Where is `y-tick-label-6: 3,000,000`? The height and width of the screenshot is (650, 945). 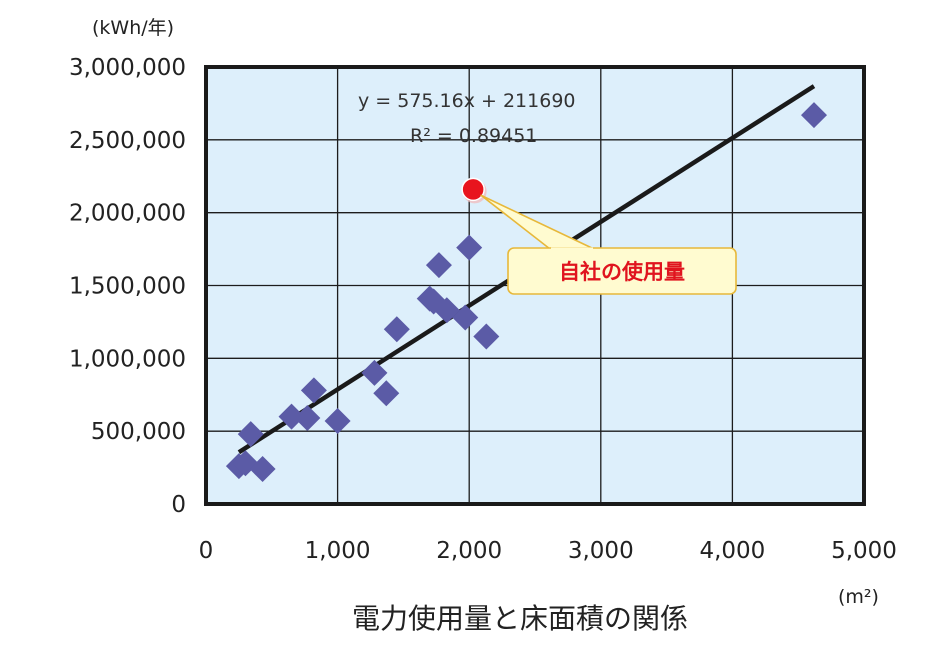
y-tick-label-6: 3,000,000 is located at coordinates (127, 68).